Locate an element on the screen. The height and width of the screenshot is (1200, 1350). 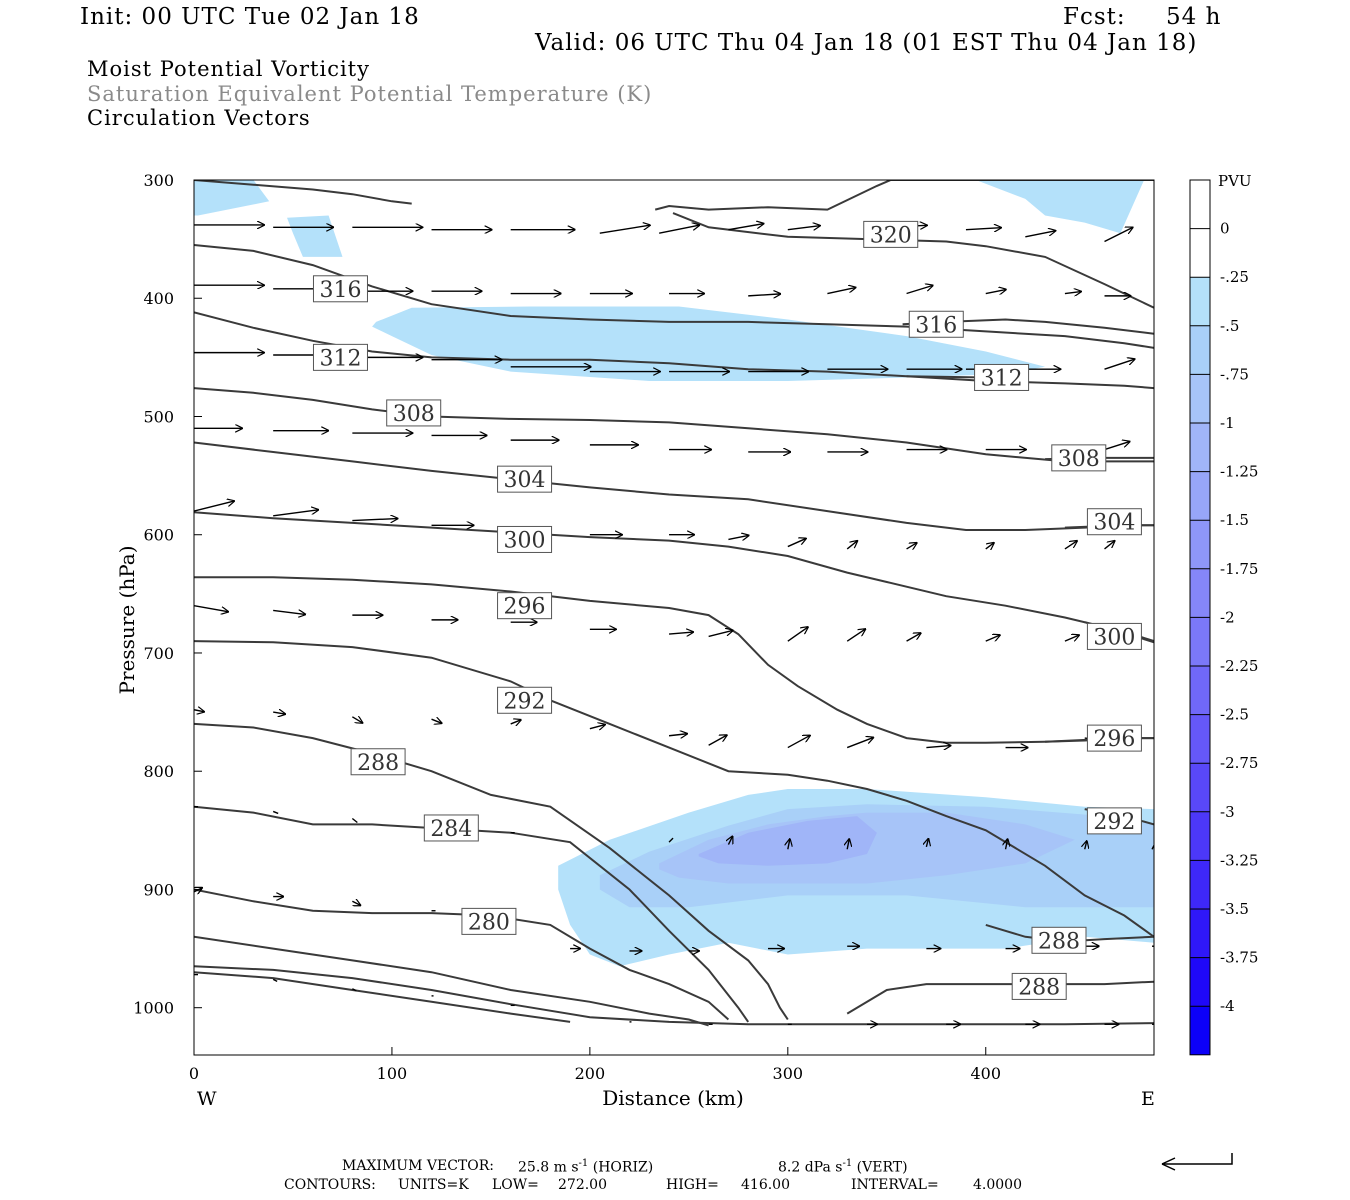
contour-label-316: 316 is located at coordinates (340, 290).